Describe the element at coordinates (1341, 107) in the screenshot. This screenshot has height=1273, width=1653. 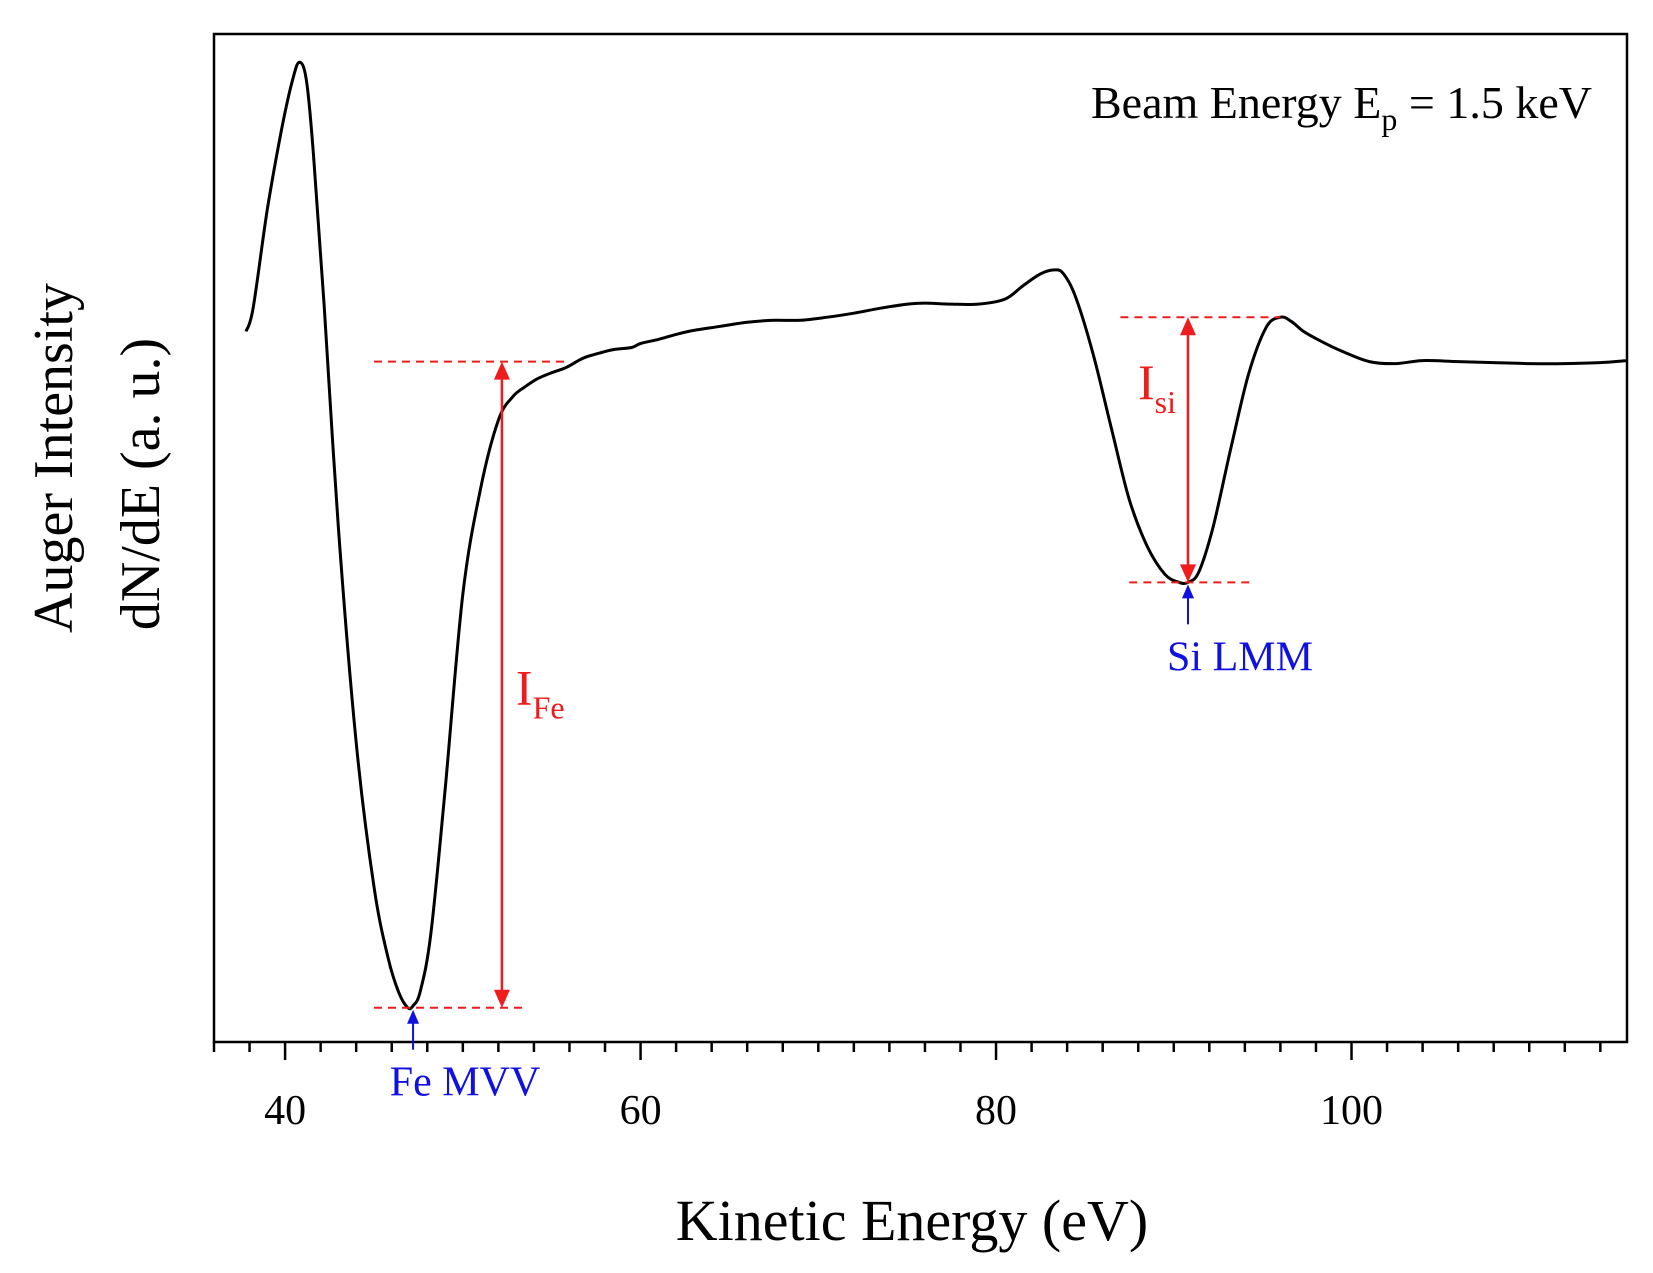
I see `beam-energy-label: Beam Energy Ep = 1.5 keV` at that location.